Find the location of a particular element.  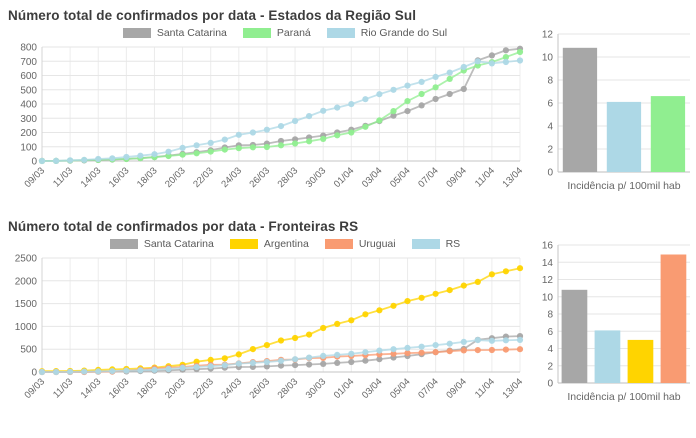

svg-text: 100 is located at coordinates (28, 147).